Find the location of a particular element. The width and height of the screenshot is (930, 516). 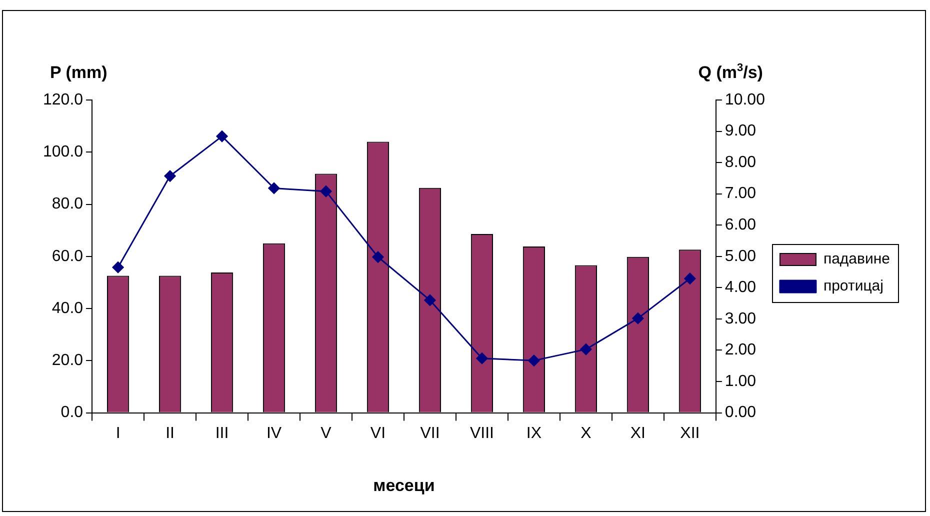

x-tick-label: V is located at coordinates (326, 433).